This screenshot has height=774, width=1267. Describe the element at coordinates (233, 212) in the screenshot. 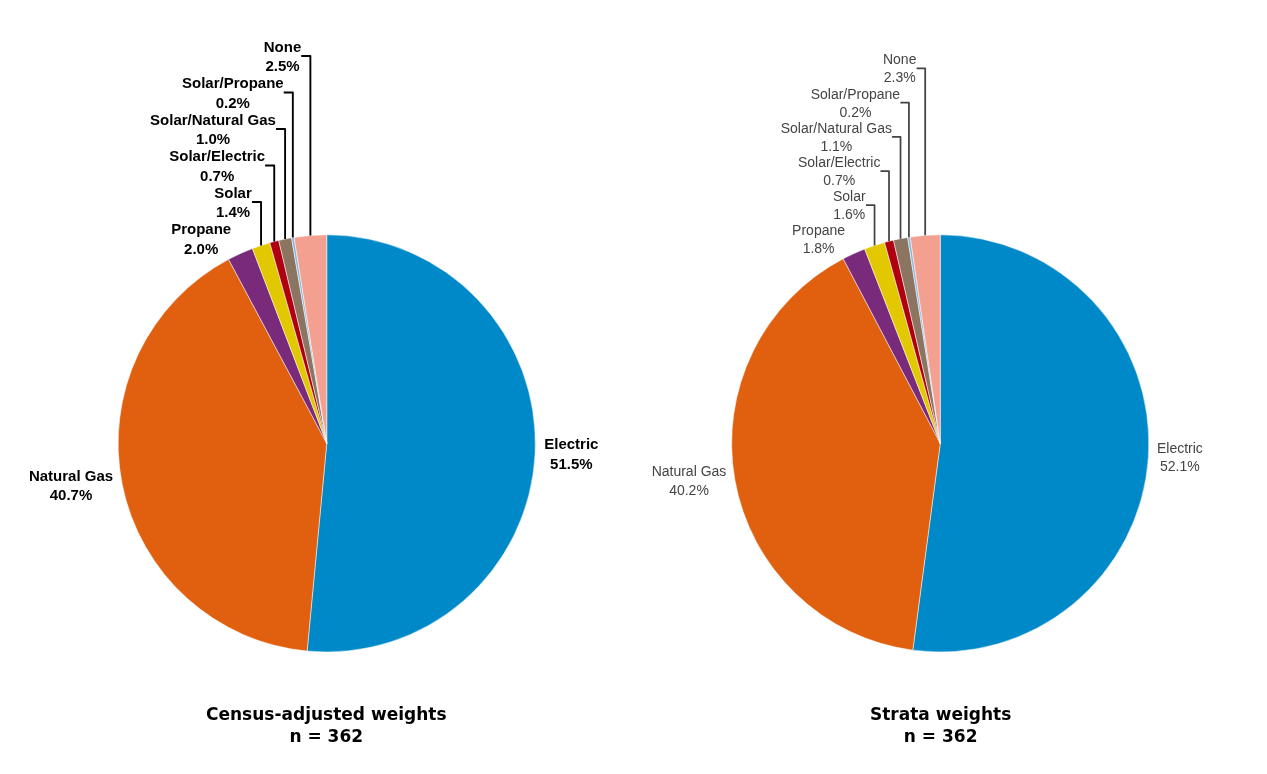

I see `data-label: 1.4%` at that location.